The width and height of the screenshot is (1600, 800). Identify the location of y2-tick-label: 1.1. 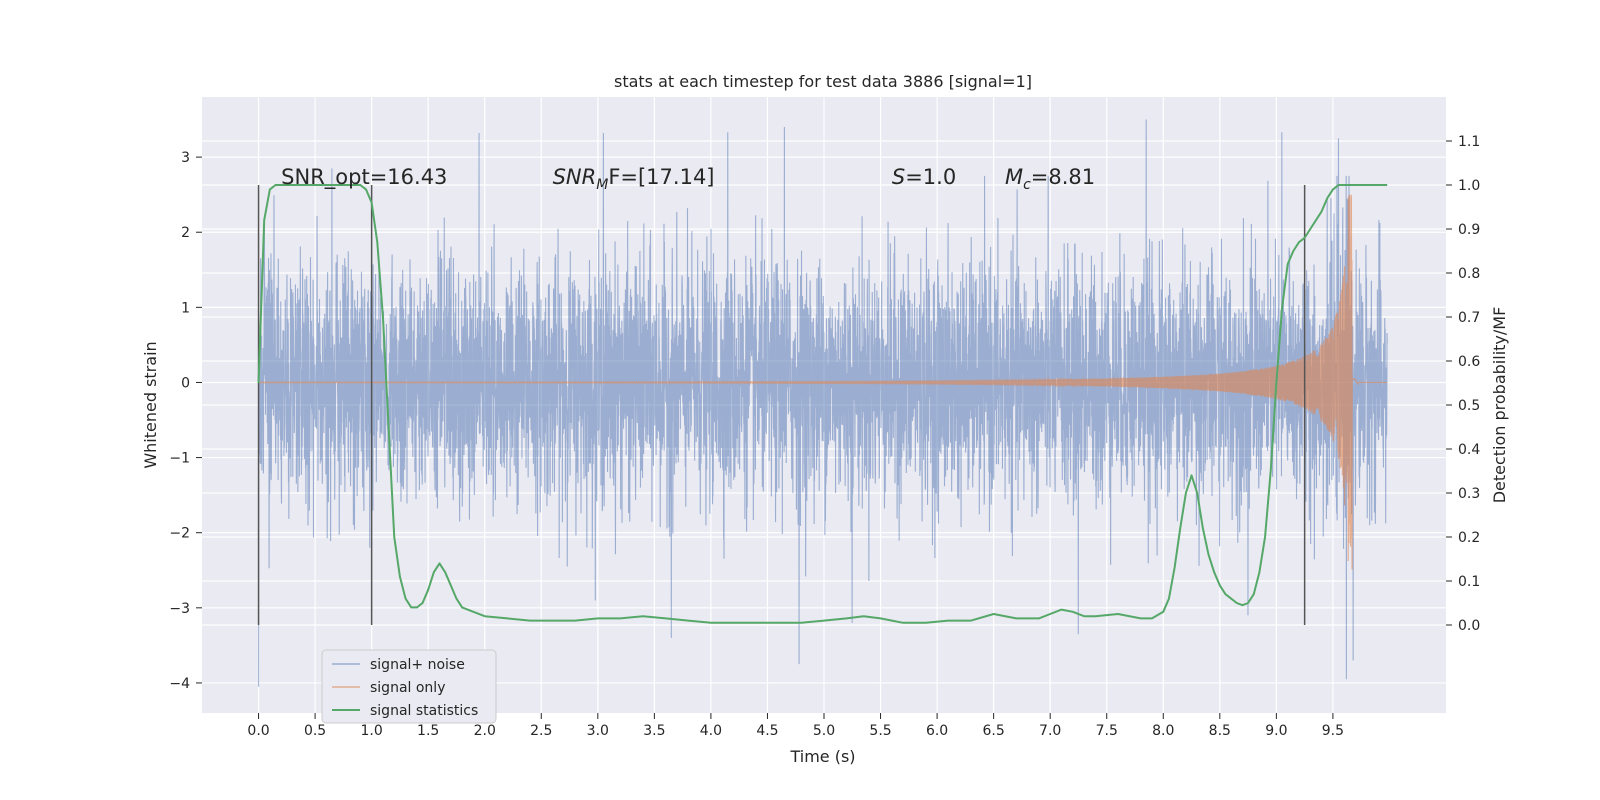
(1469, 142).